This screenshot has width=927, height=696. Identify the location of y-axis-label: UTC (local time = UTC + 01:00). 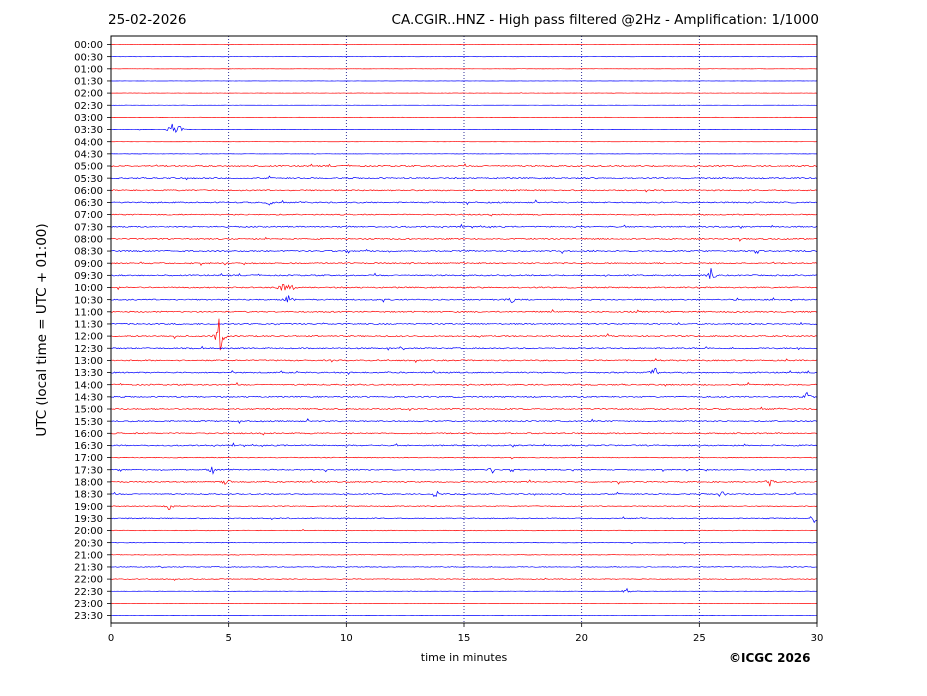
(42, 330).